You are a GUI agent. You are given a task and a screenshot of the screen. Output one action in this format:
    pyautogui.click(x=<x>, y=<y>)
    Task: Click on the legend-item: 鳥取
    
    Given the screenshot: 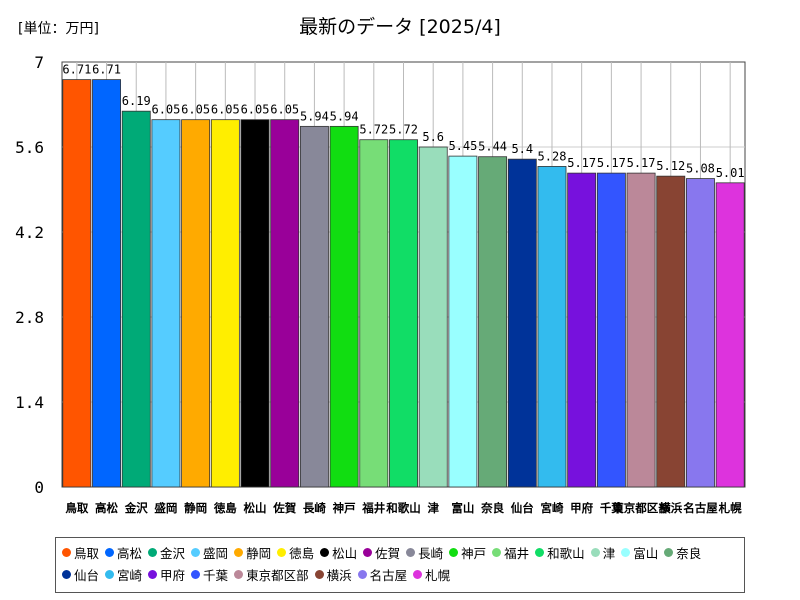 What is the action you would take?
    pyautogui.click(x=80, y=552)
    